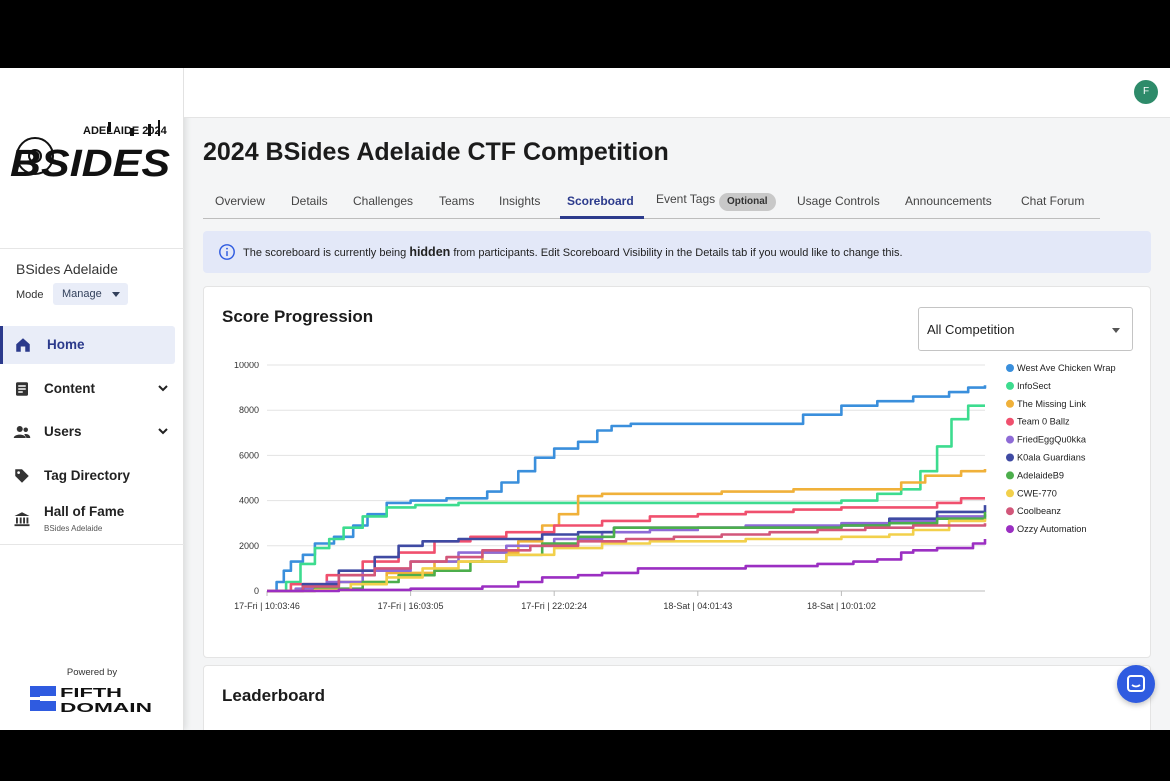  I want to click on org-block: BSides Adelaide Mode Manage, so click(92, 276).